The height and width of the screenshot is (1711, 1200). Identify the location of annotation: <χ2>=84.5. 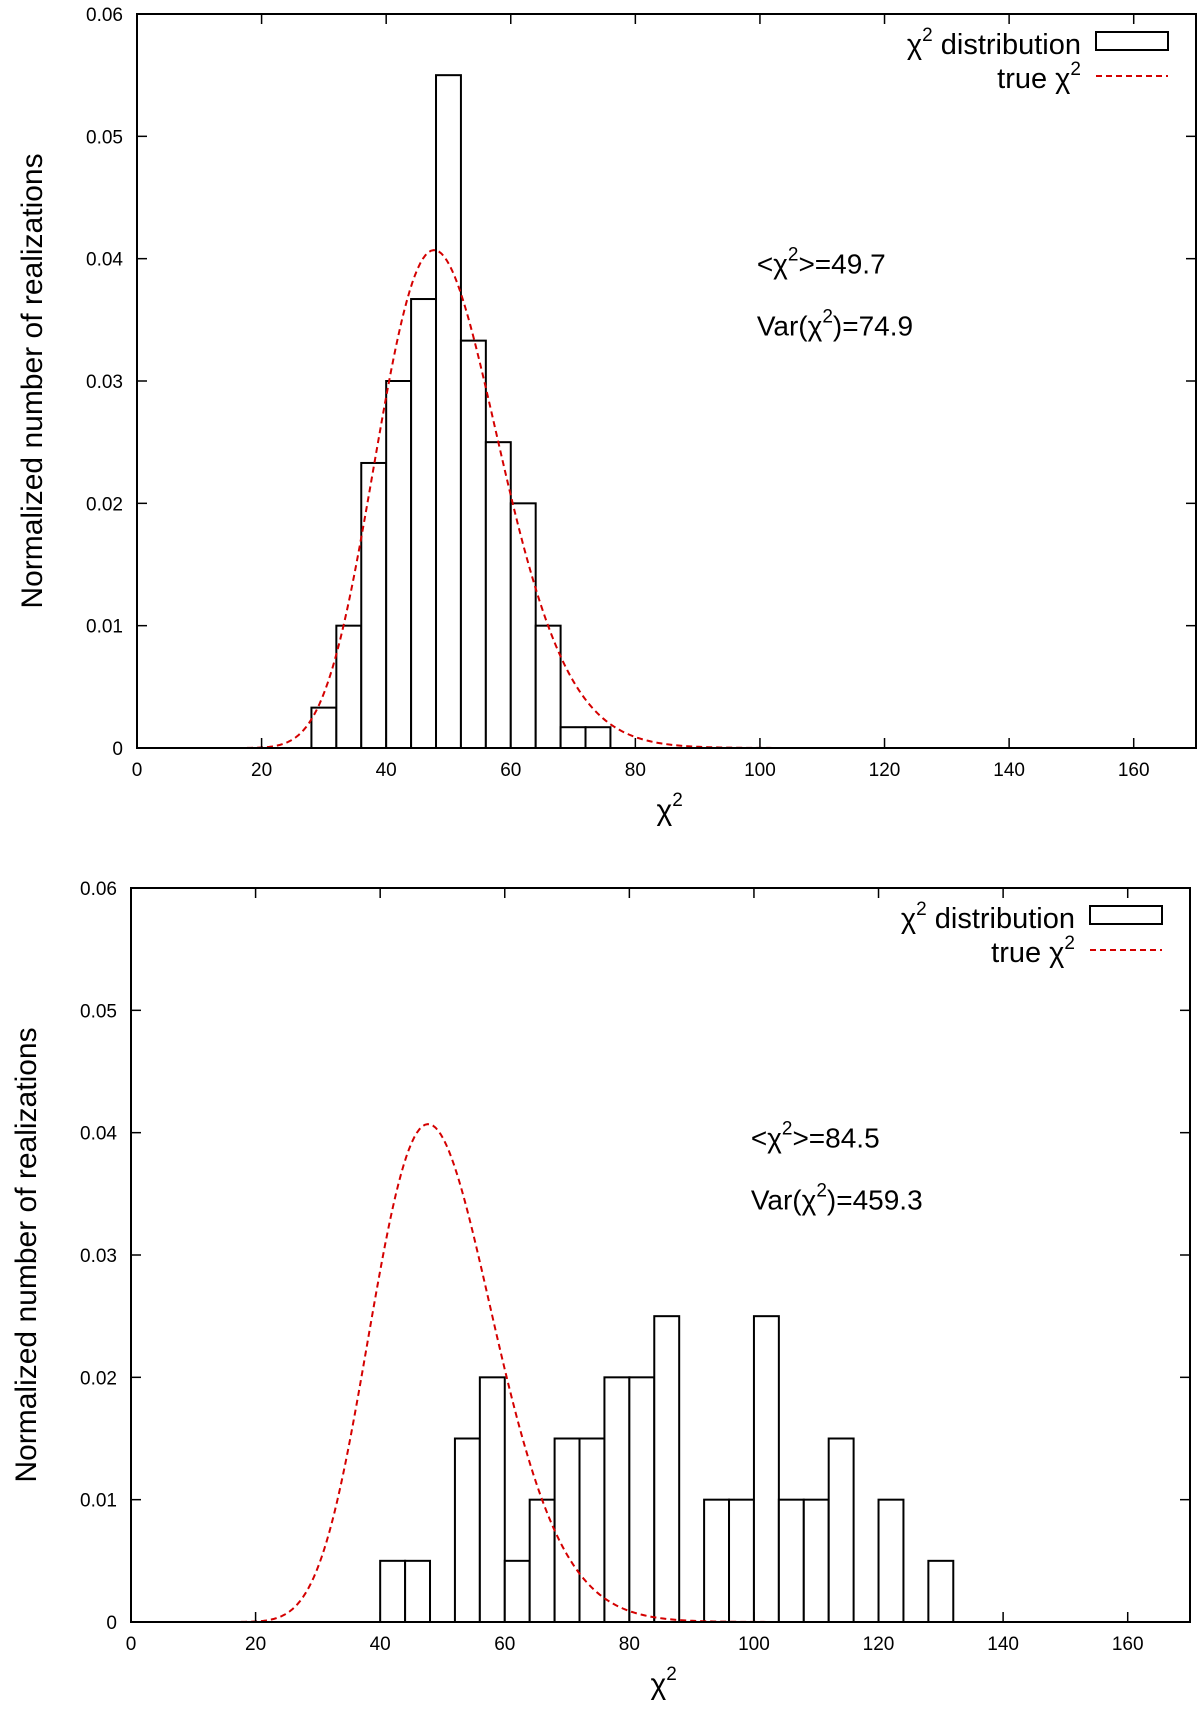
(815, 1136).